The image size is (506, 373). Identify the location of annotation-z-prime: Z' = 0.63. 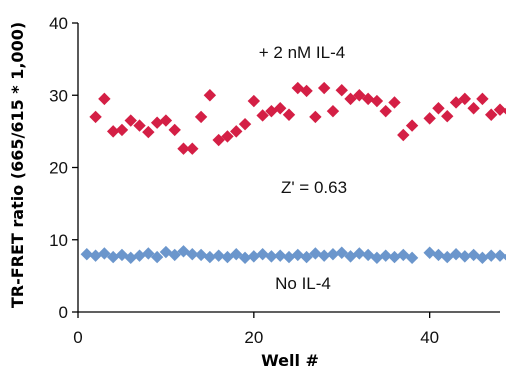
(314, 187).